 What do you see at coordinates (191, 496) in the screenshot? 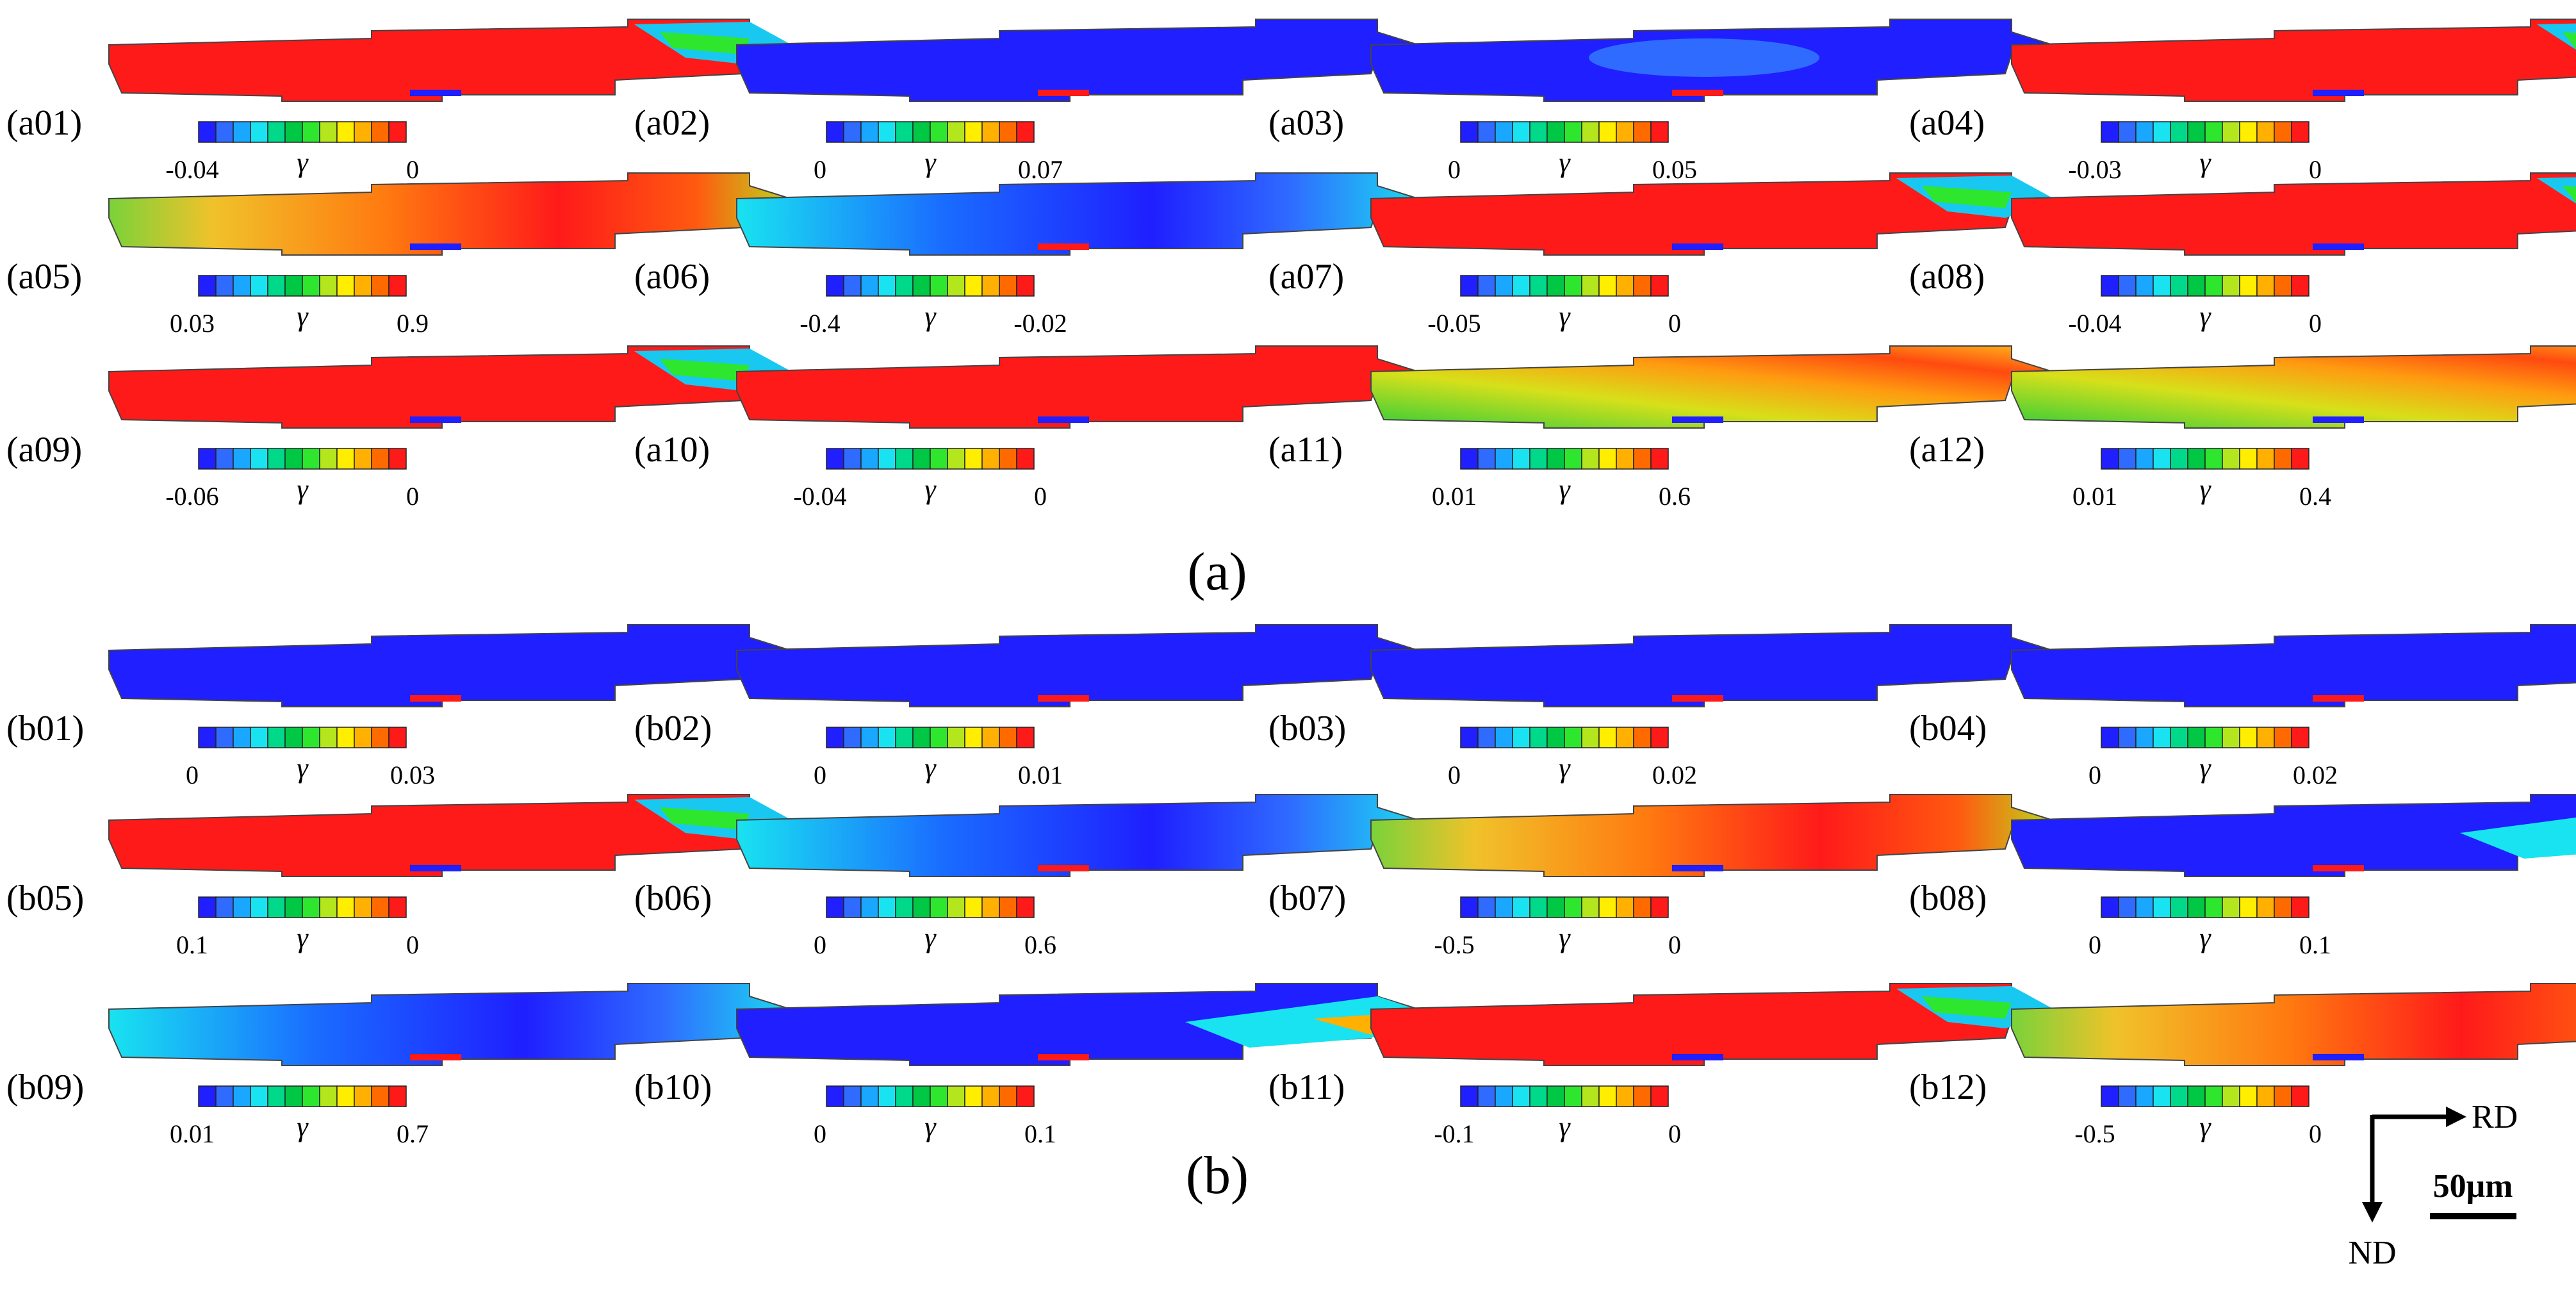
I see `colorbar-min-label: -0.06` at bounding box center [191, 496].